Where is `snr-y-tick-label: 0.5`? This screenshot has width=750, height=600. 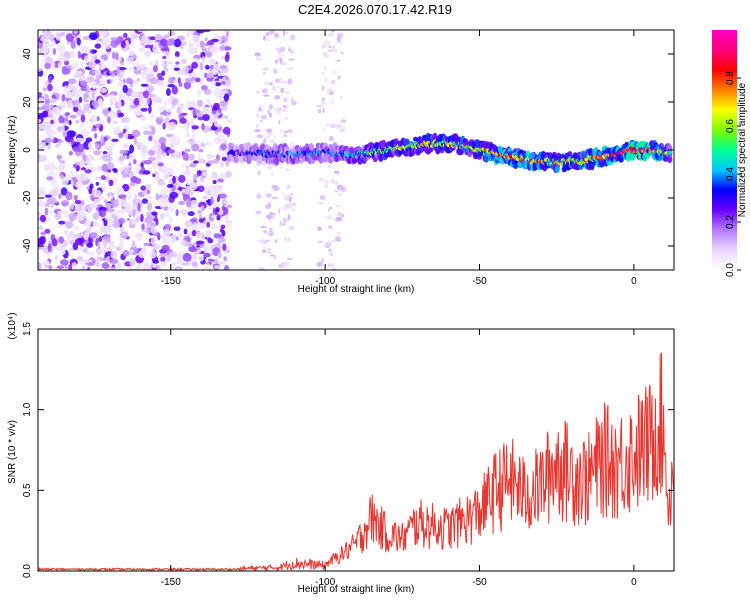 snr-y-tick-label: 0.5 is located at coordinates (27, 490).